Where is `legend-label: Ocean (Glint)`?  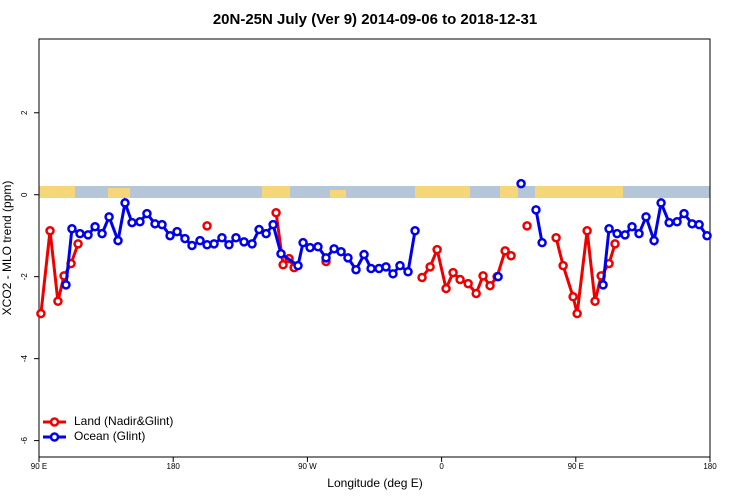 legend-label: Ocean (Glint) is located at coordinates (109, 436).